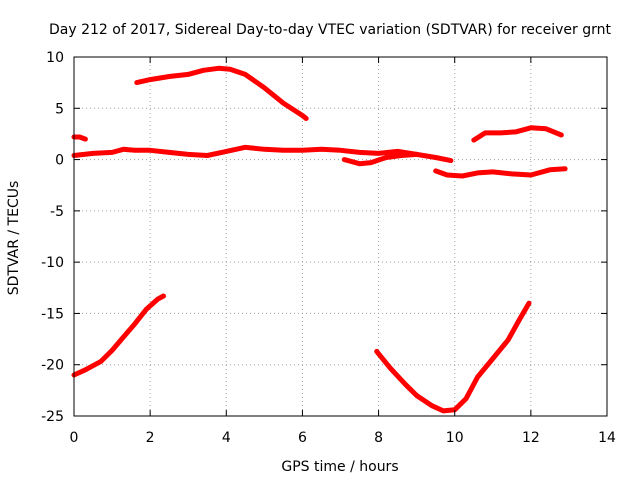  I want to click on x-axis-title: GPS time / hours, so click(339, 467).